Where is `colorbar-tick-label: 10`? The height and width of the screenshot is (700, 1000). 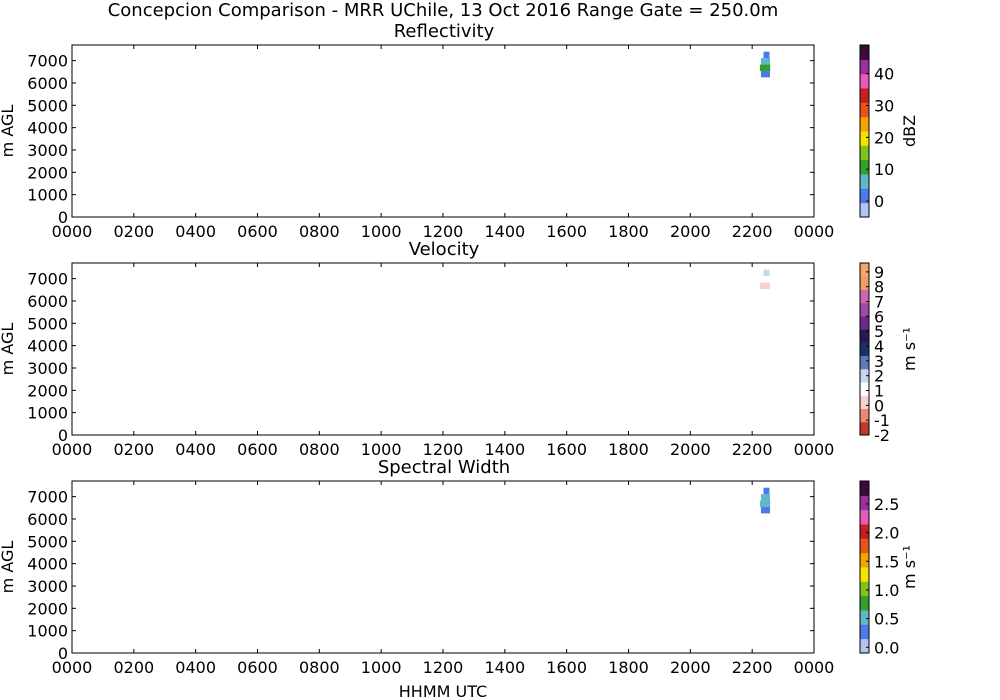 colorbar-tick-label: 10 is located at coordinates (884, 169).